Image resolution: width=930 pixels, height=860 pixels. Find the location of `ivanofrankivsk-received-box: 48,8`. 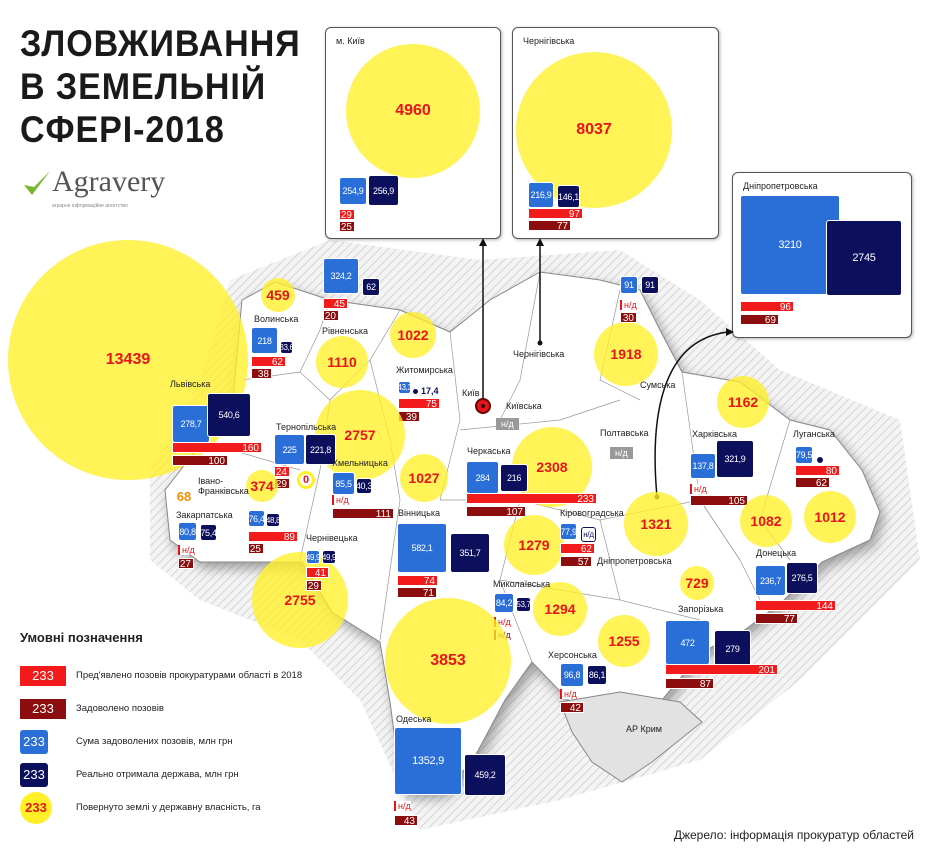

ivanofrankivsk-received-box: 48,8 is located at coordinates (273, 520).